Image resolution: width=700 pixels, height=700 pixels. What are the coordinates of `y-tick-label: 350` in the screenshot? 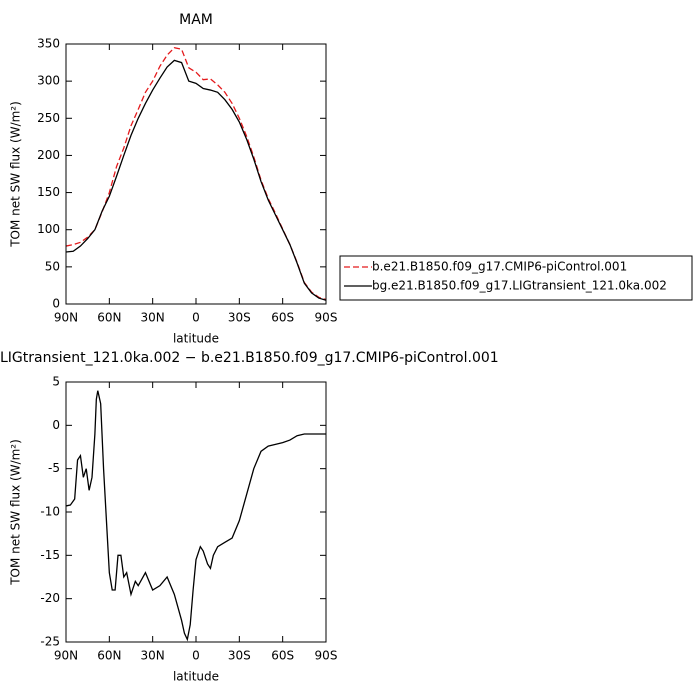 It's located at (48, 44).